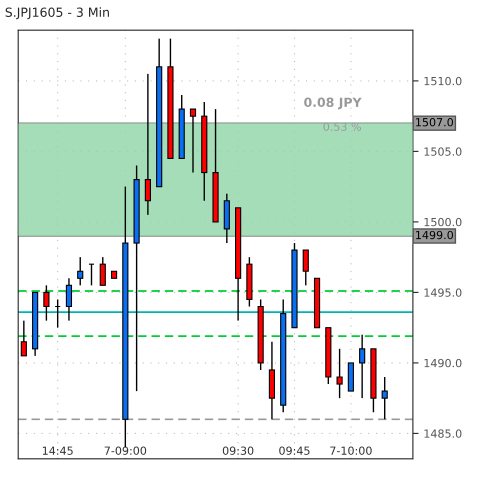 This screenshot has width=479, height=486. Describe the element at coordinates (443, 151) in the screenshot. I see `y-tick-label: 1505.0` at that location.